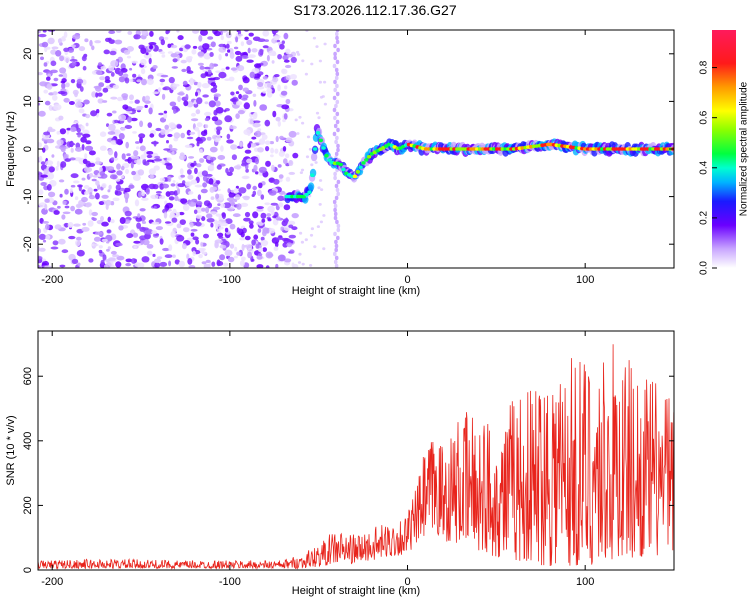 The image size is (750, 600). What do you see at coordinates (375, 10) in the screenshot?
I see `figure-title: S173.2026.112.17.36.G27` at bounding box center [375, 10].